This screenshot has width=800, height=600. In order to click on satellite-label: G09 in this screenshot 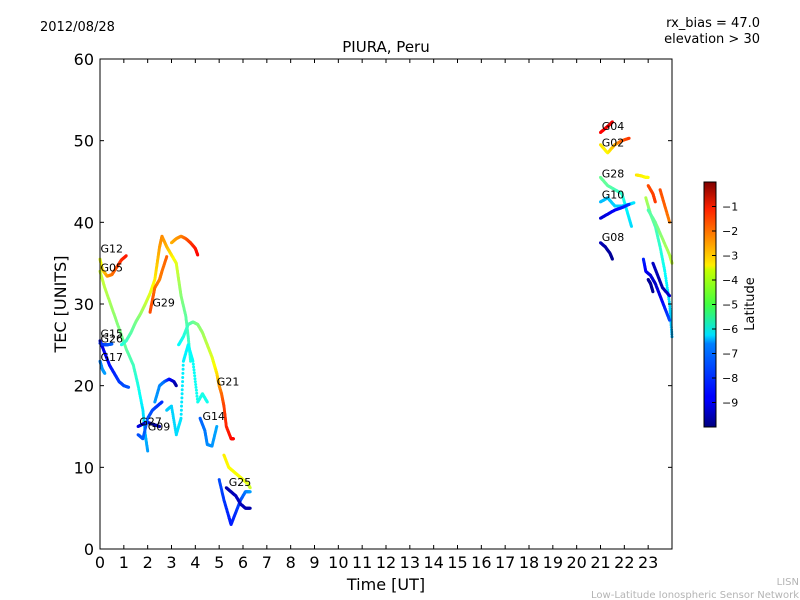, I will do `click(159, 427)`.